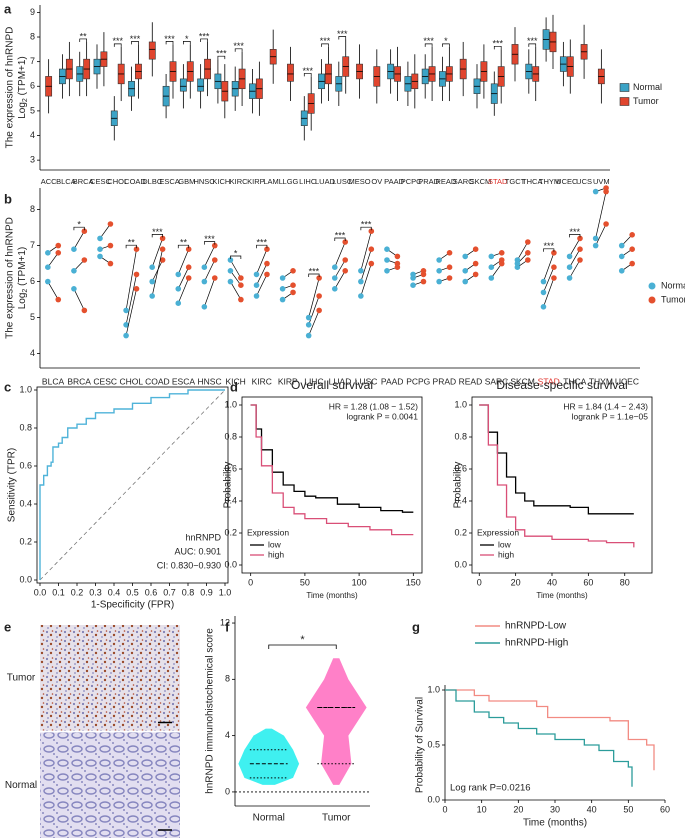 This screenshot has height=839, width=685. Describe the element at coordinates (460, 404) in the screenshot. I see `y-tick-label: 1.0` at that location.